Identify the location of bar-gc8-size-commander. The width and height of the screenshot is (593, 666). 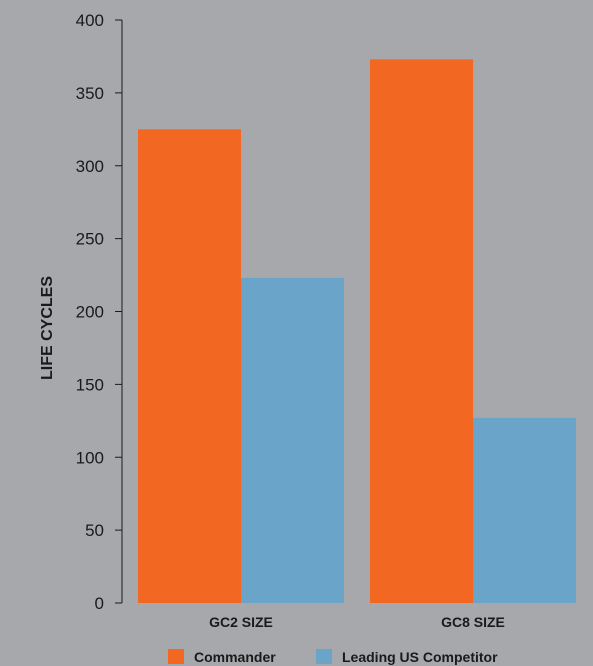
(421, 331).